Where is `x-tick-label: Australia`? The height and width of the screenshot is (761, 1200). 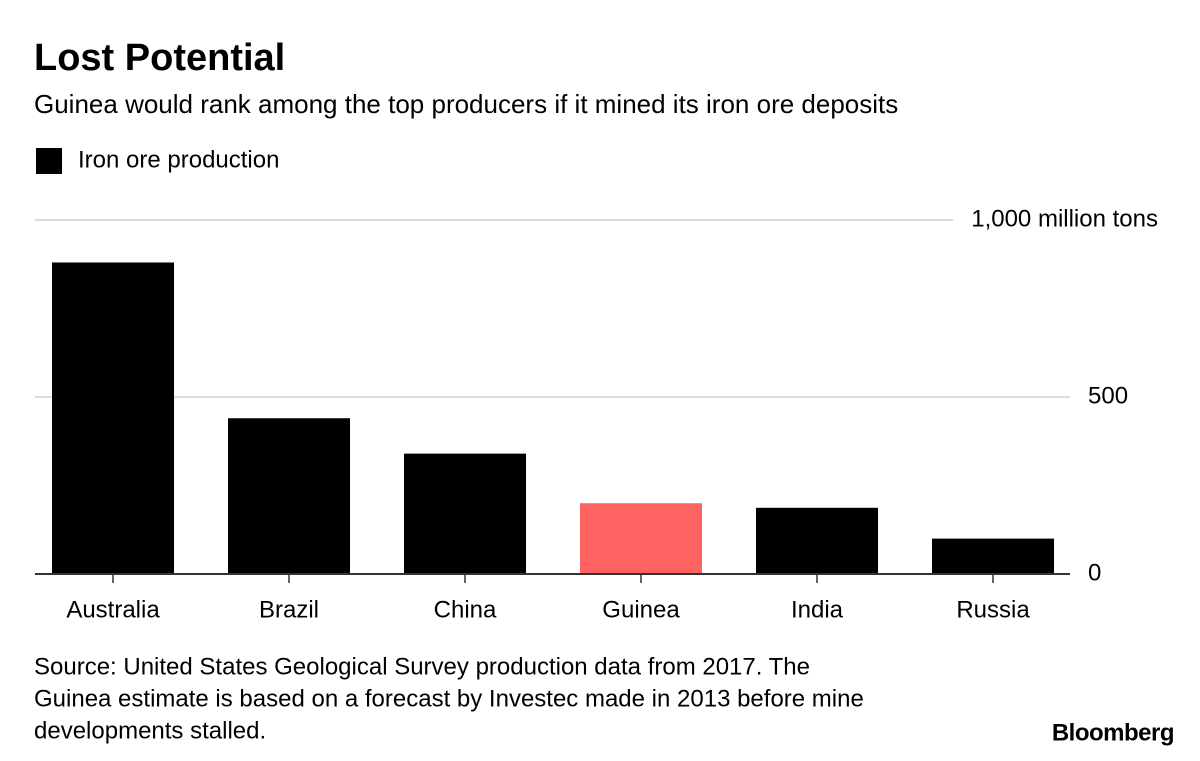
x-tick-label: Australia is located at coordinates (113, 609).